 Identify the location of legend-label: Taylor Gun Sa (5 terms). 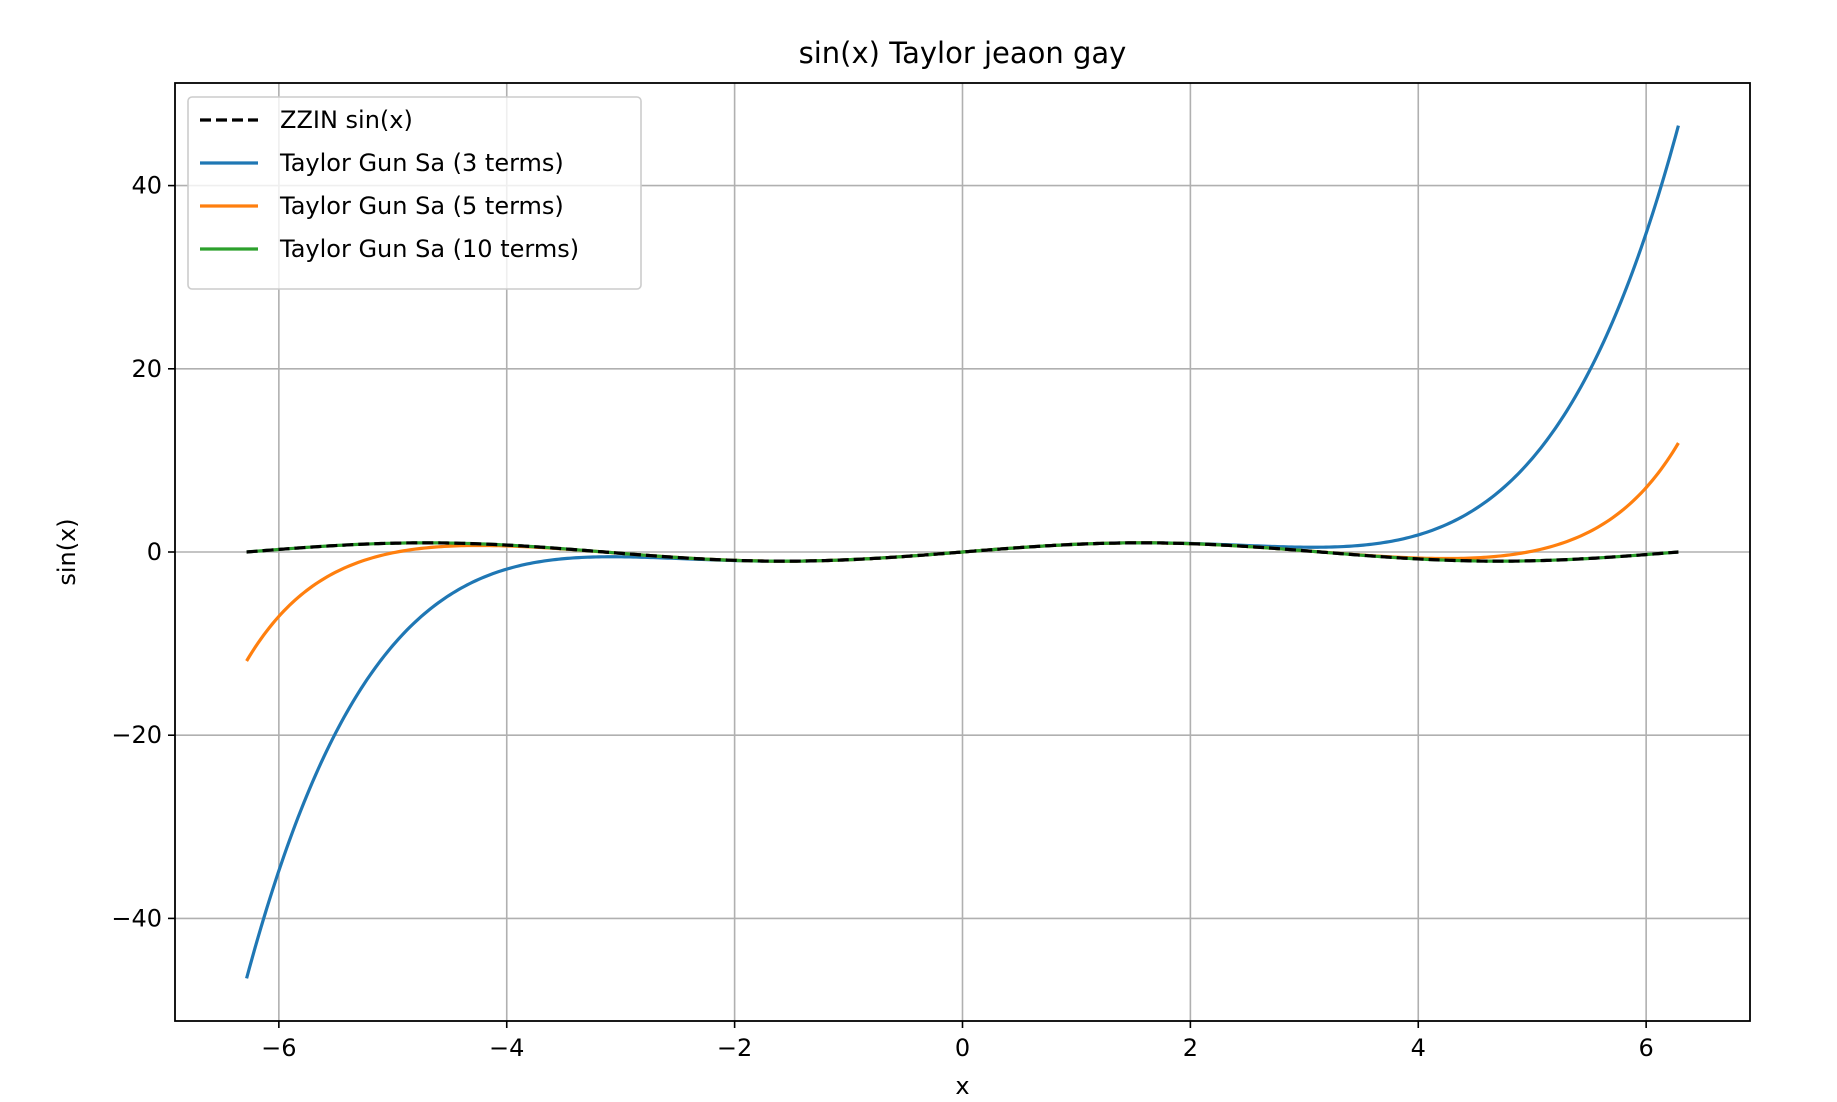
(421, 206).